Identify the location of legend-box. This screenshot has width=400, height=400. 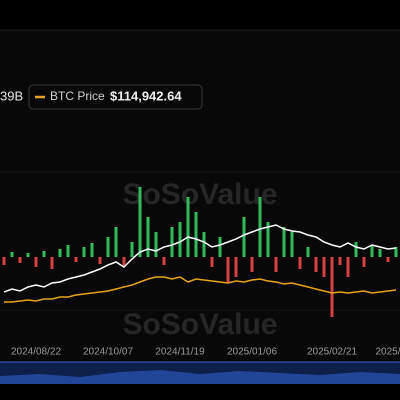
(115, 97).